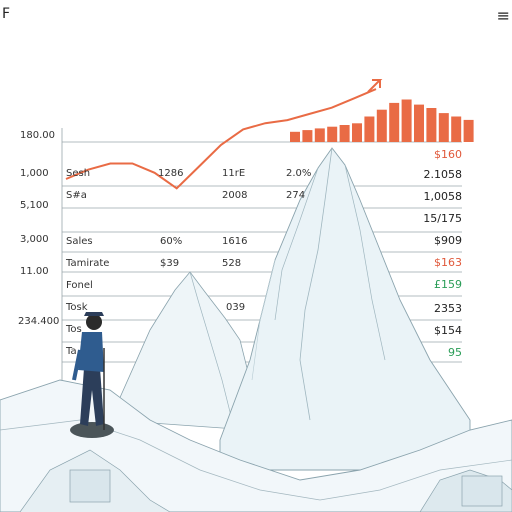 The width and height of the screenshot is (512, 512). I want to click on trend-line, so click(221, 139).